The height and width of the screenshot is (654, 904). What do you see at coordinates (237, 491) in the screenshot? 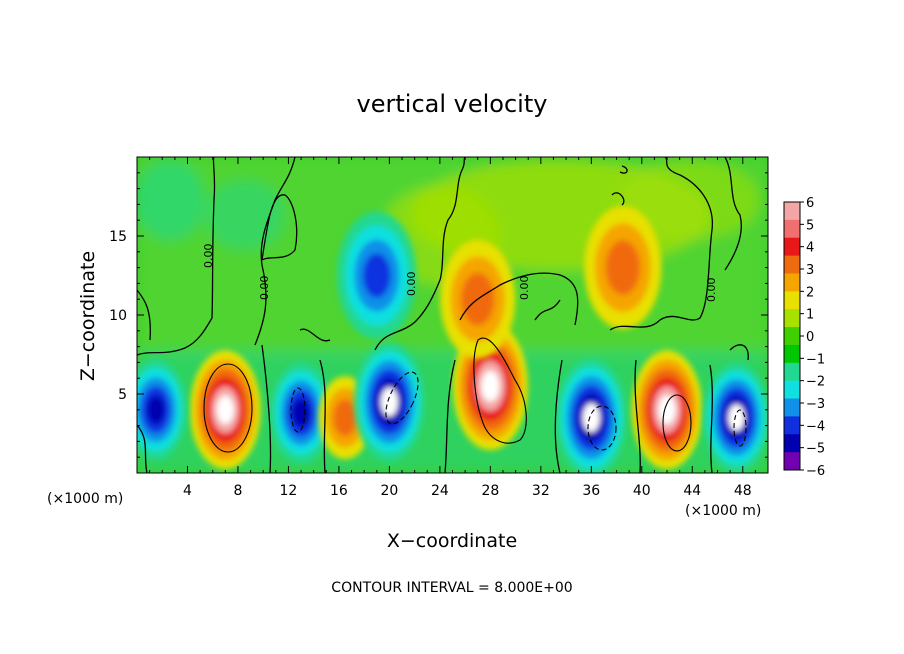
I see `x-tick-label: 8` at bounding box center [237, 491].